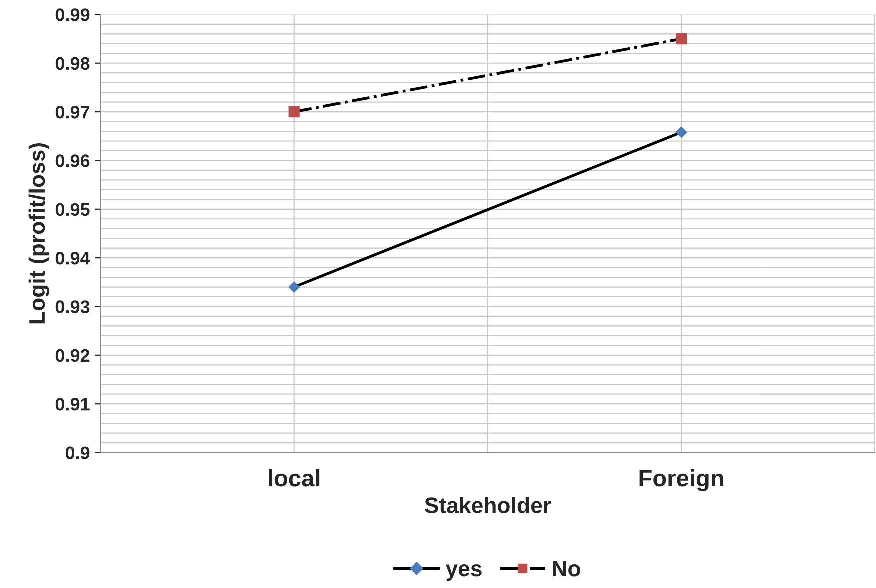 This screenshot has width=876, height=588. I want to click on legend-label: yes, so click(464, 573).